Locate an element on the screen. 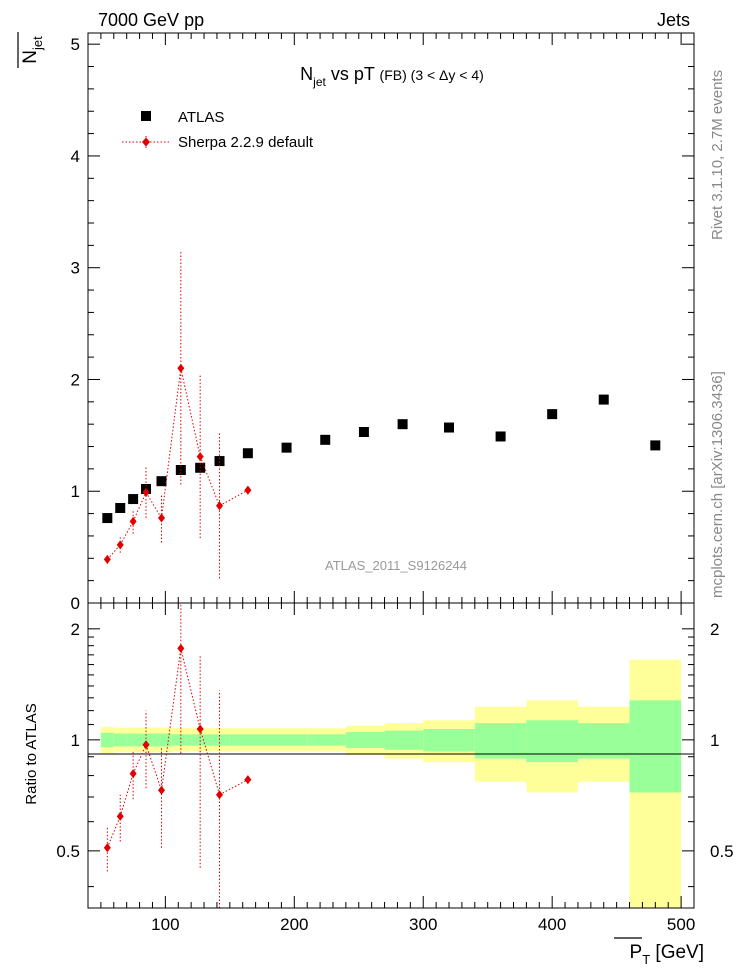  main-y-tick-label: 5 is located at coordinates (75, 44).